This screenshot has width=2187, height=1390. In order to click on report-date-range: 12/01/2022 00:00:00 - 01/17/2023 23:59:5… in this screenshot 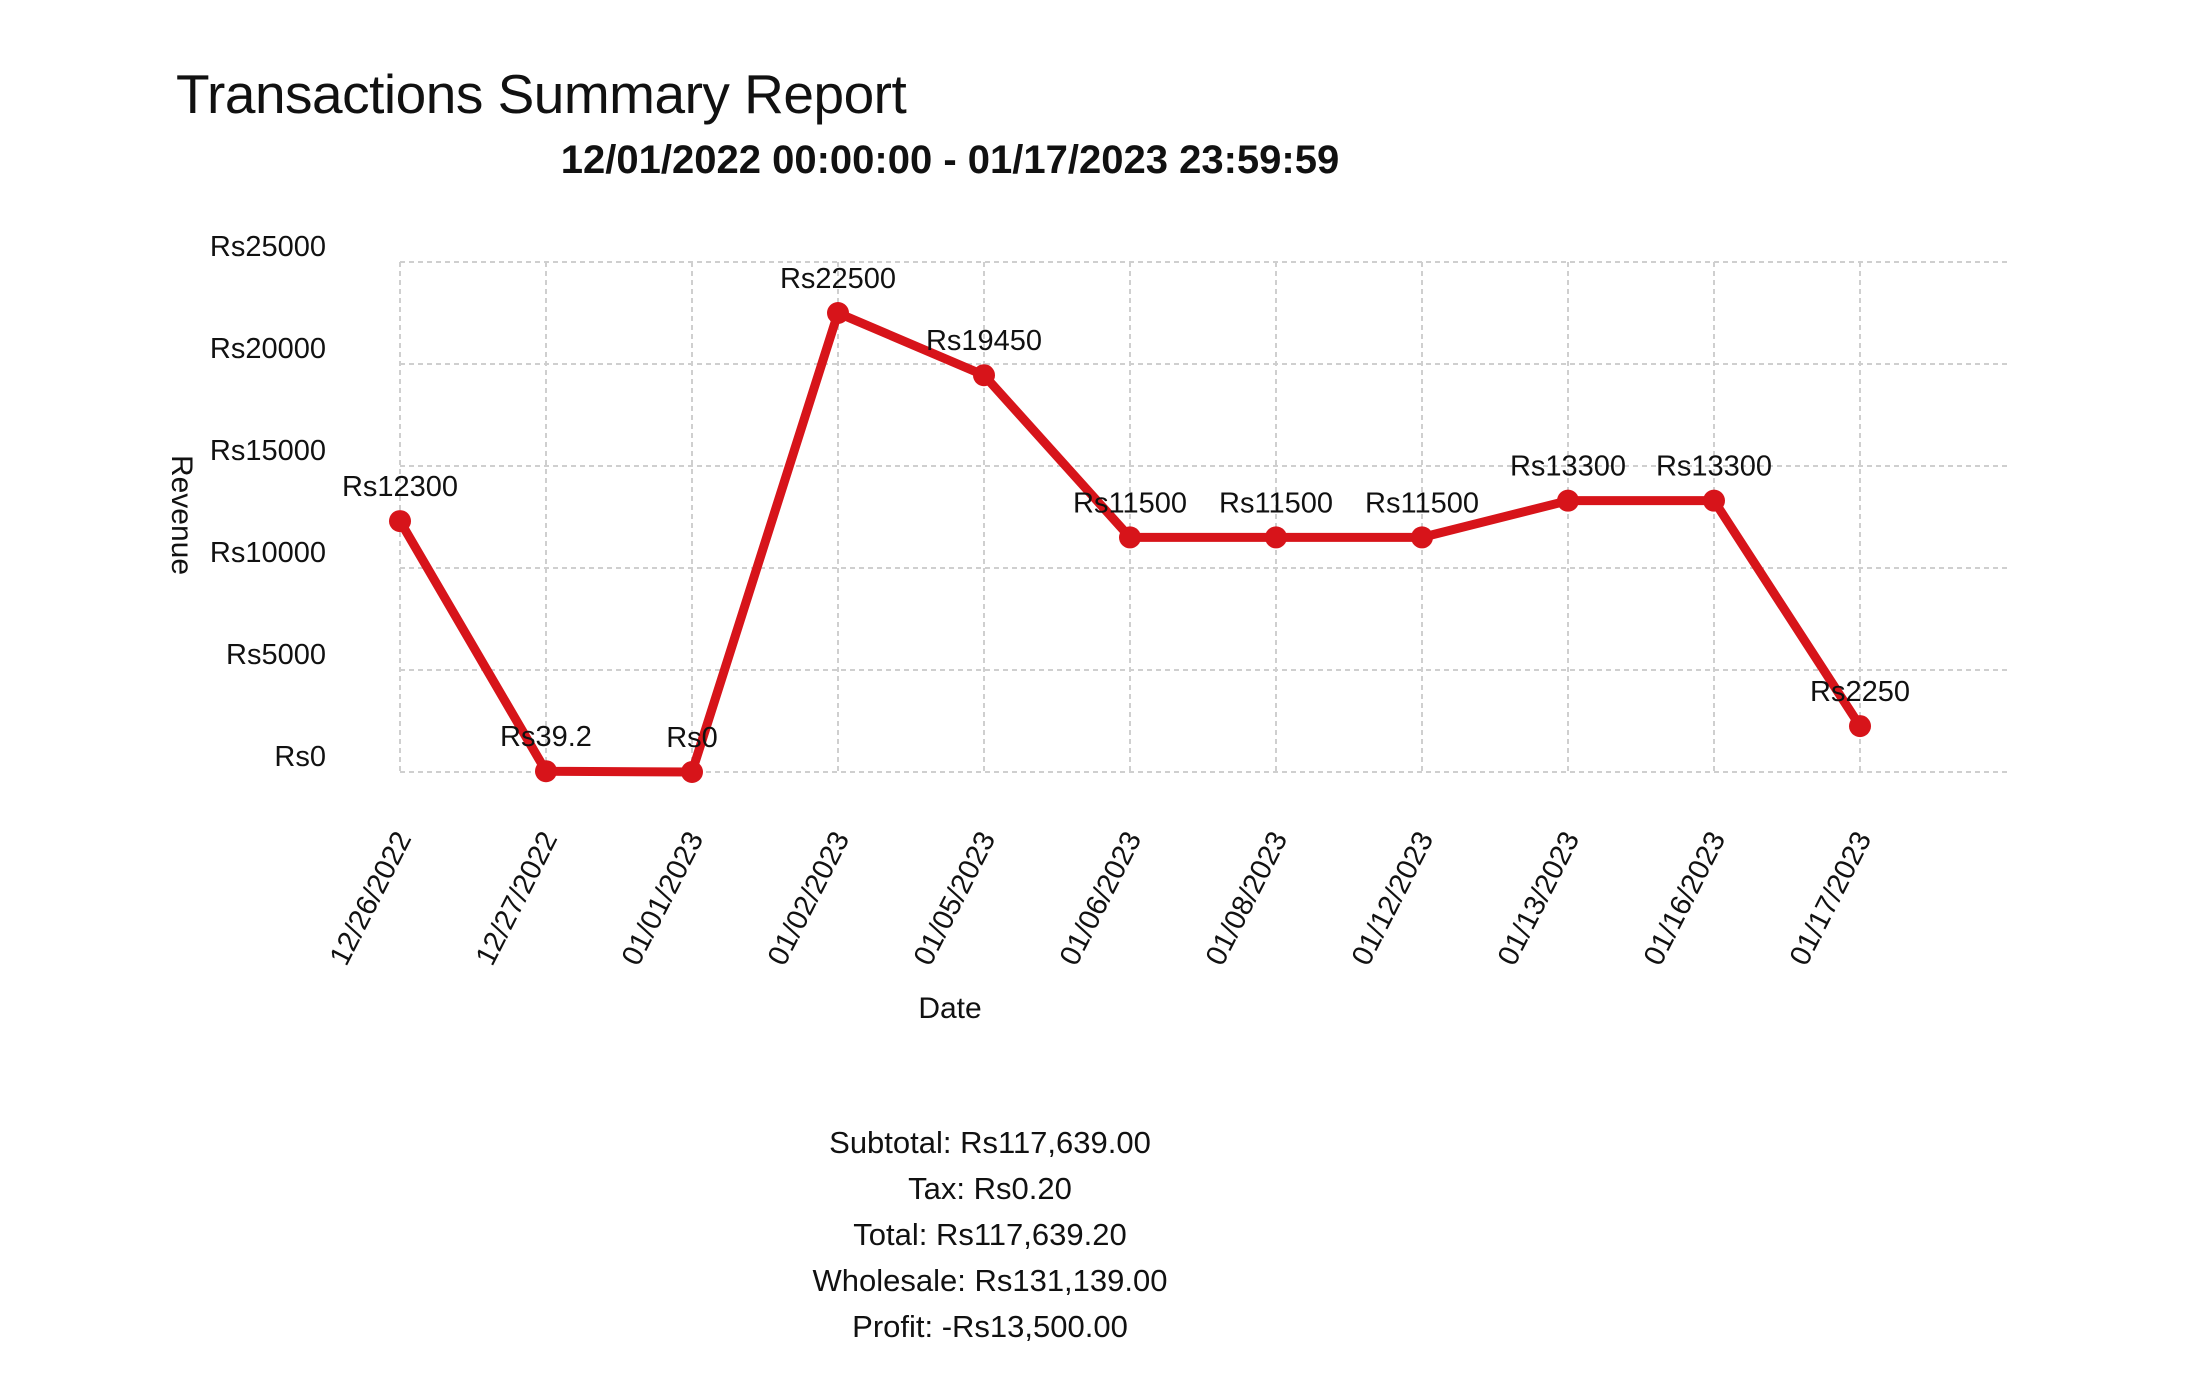, I will do `click(950, 160)`.